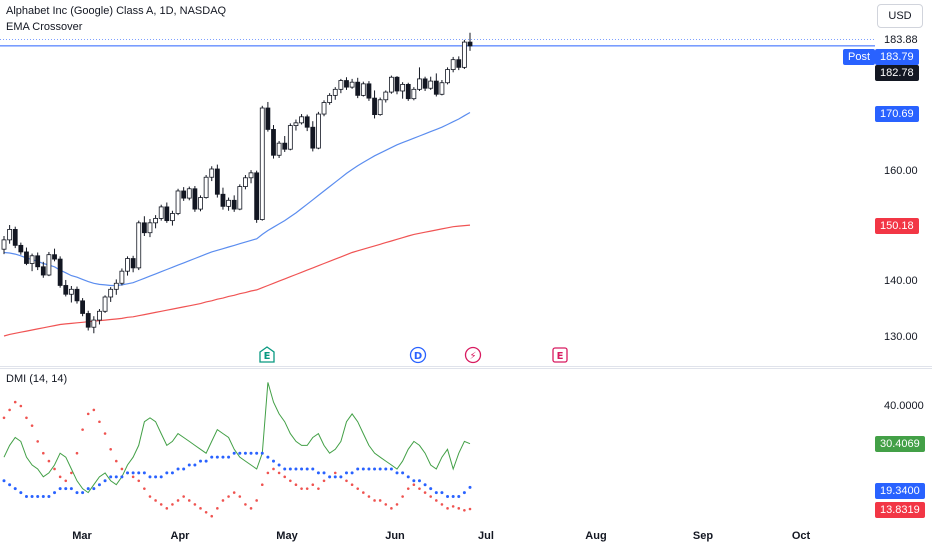 Image resolution: width=932 pixels, height=550 pixels. I want to click on event-icons: E D ⚡ E, so click(413, 355).